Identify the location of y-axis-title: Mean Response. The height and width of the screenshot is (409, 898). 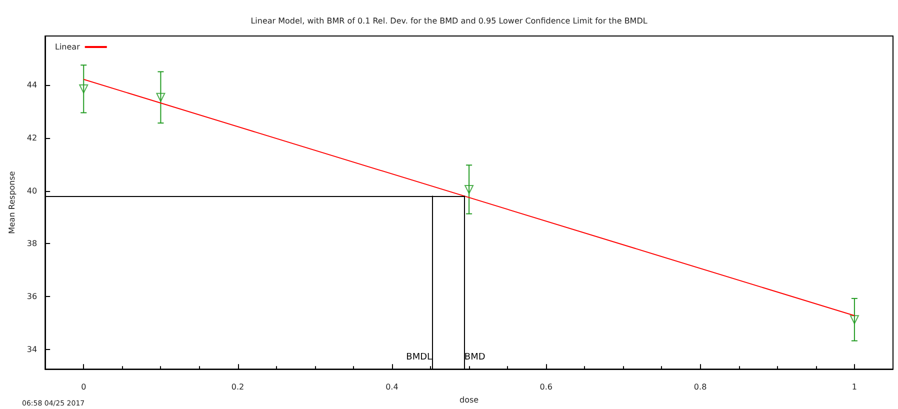
(12, 202).